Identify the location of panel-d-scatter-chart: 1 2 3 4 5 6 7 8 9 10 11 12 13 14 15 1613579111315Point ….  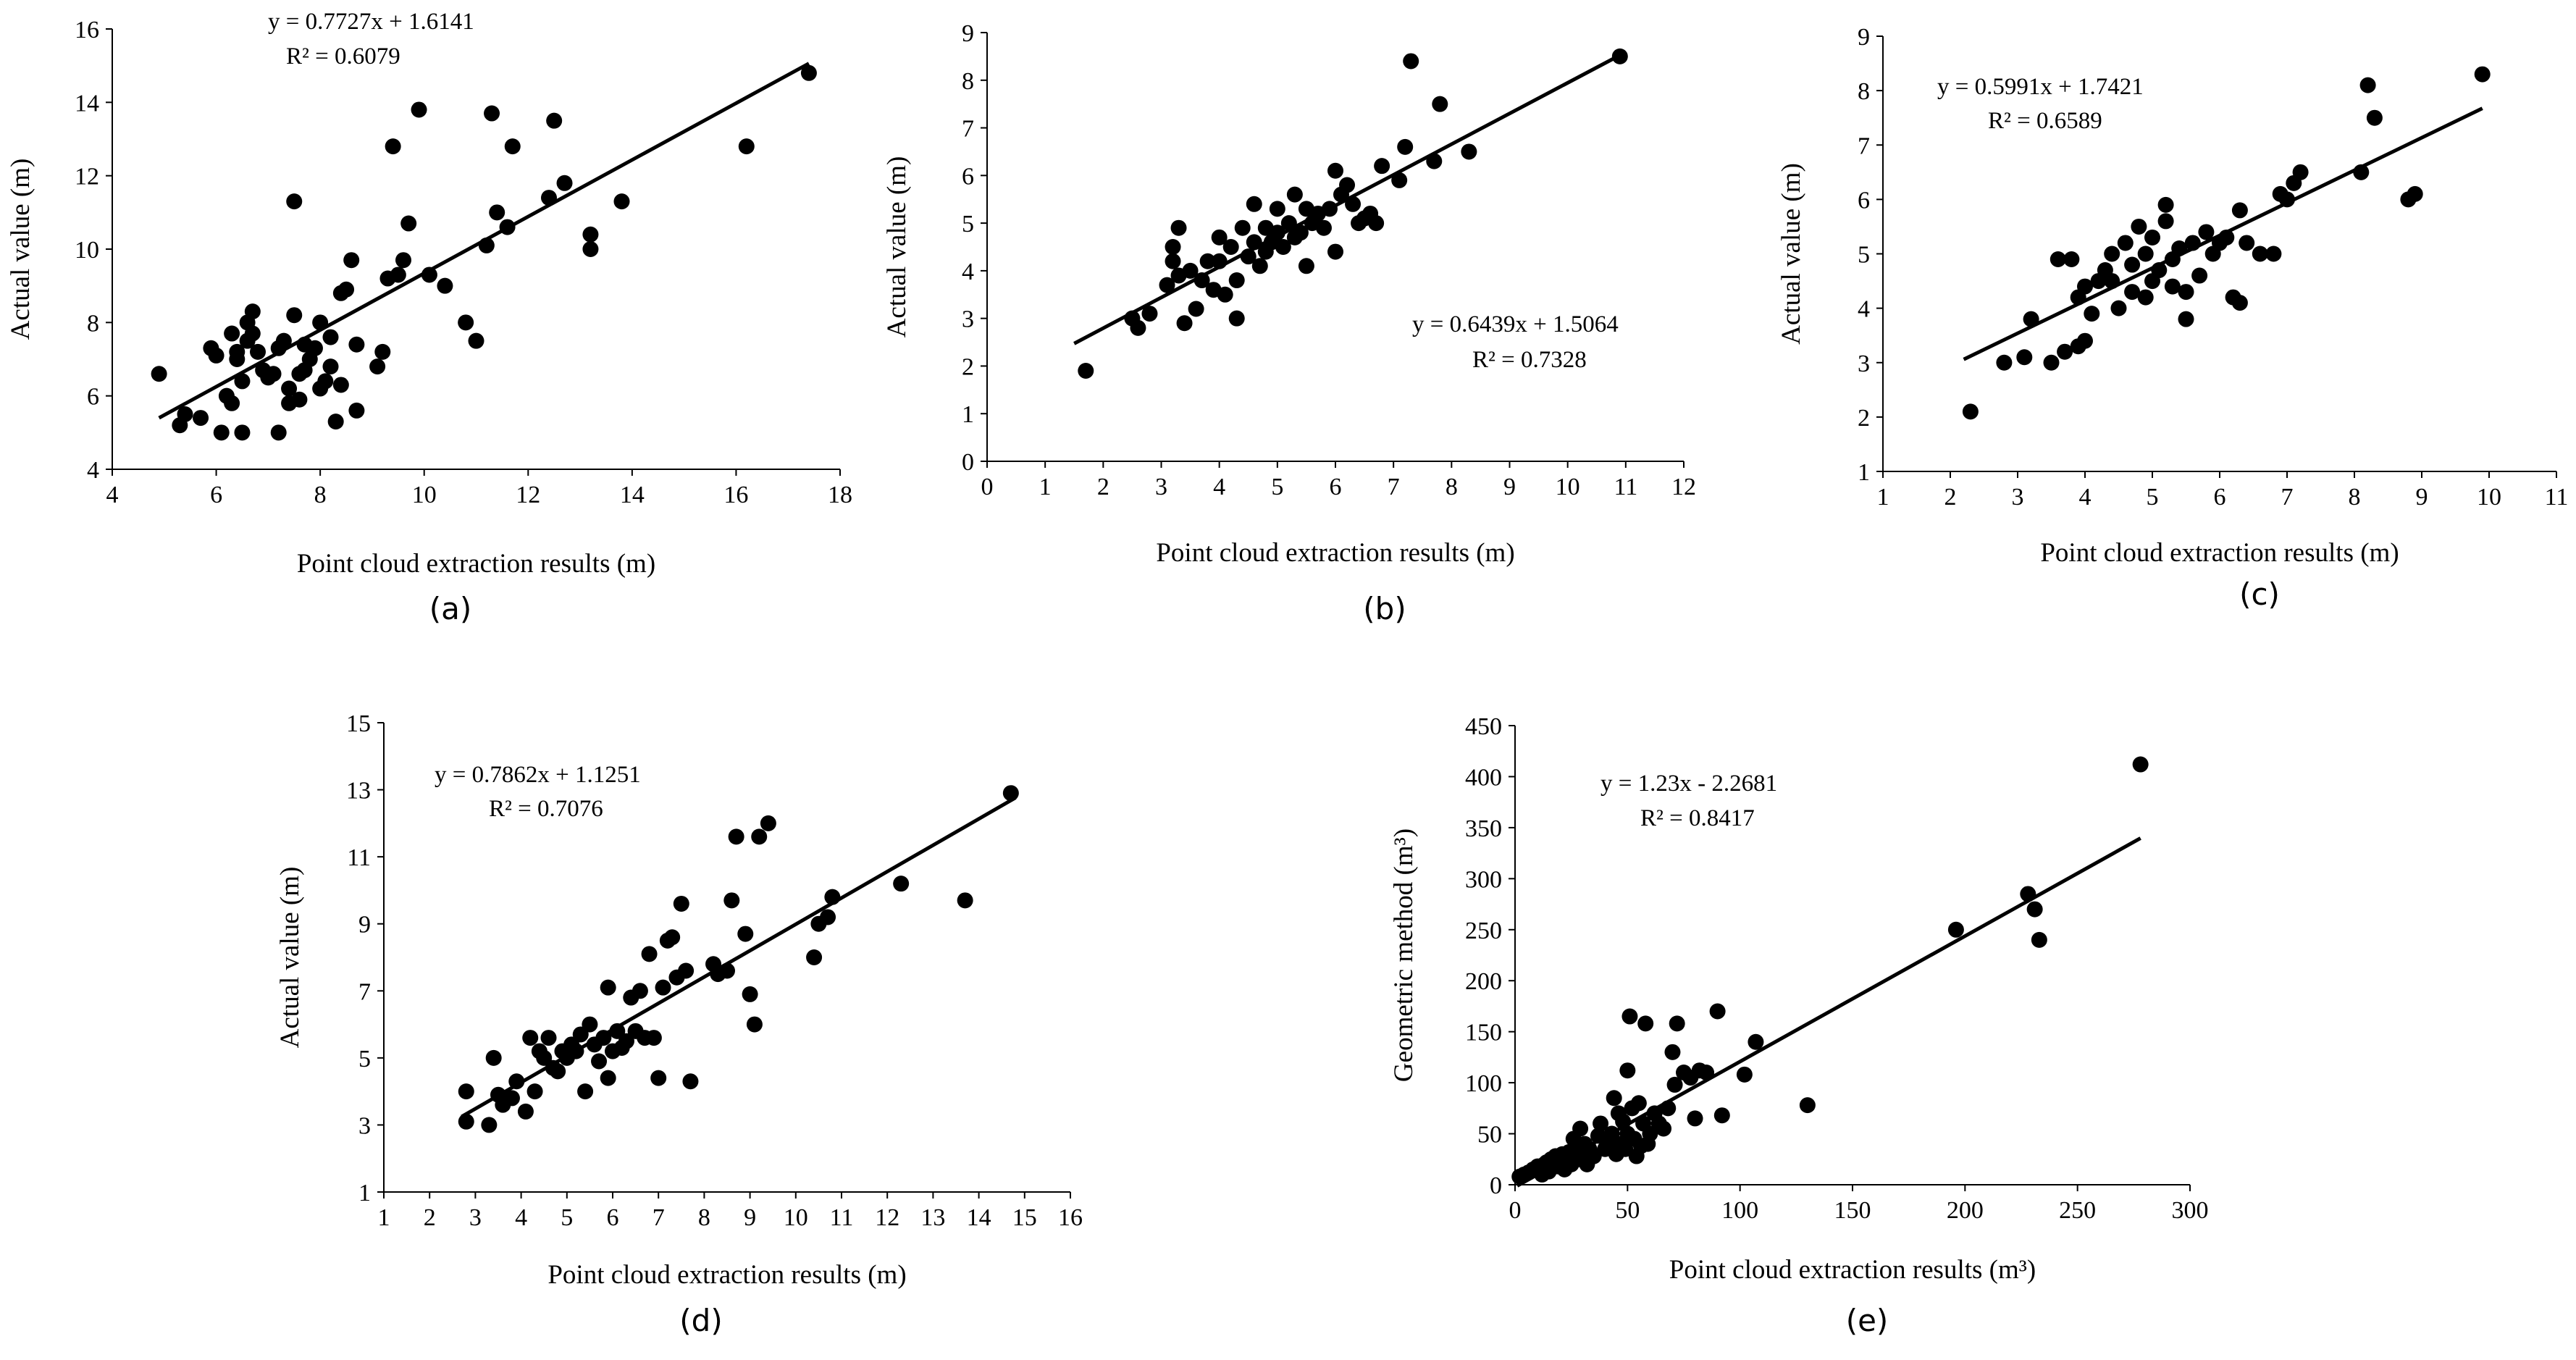
(679, 1024).